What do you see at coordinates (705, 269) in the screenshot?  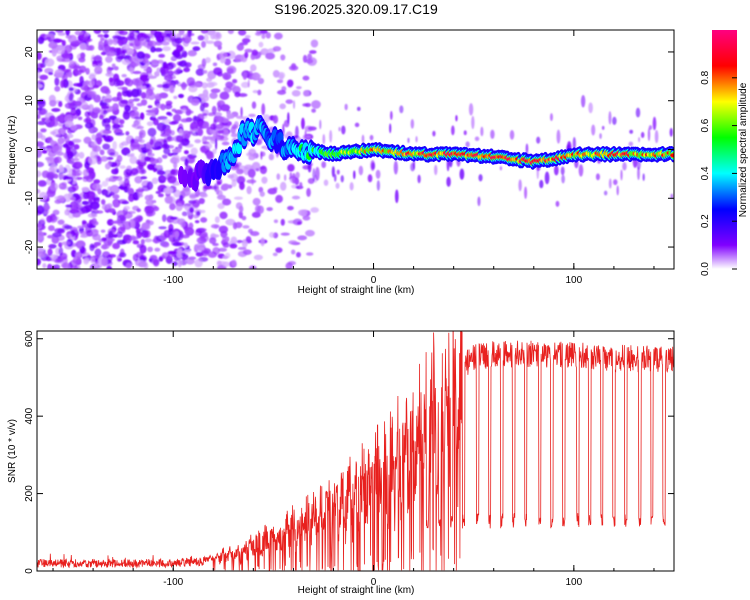 I see `colorbar-tick-label: 0.0` at bounding box center [705, 269].